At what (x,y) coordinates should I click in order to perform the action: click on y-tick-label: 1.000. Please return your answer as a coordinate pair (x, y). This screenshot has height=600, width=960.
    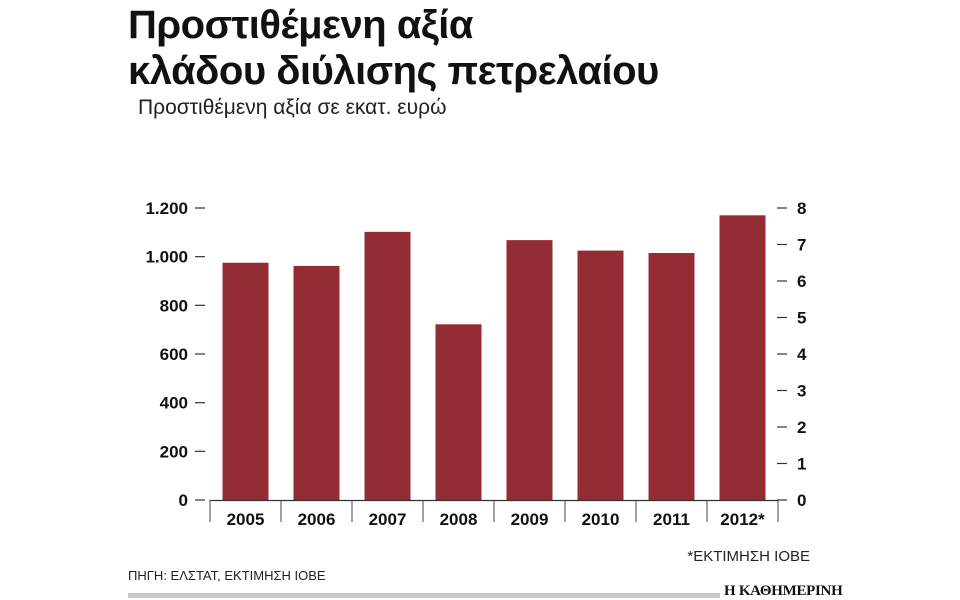
    Looking at the image, I should click on (166, 257).